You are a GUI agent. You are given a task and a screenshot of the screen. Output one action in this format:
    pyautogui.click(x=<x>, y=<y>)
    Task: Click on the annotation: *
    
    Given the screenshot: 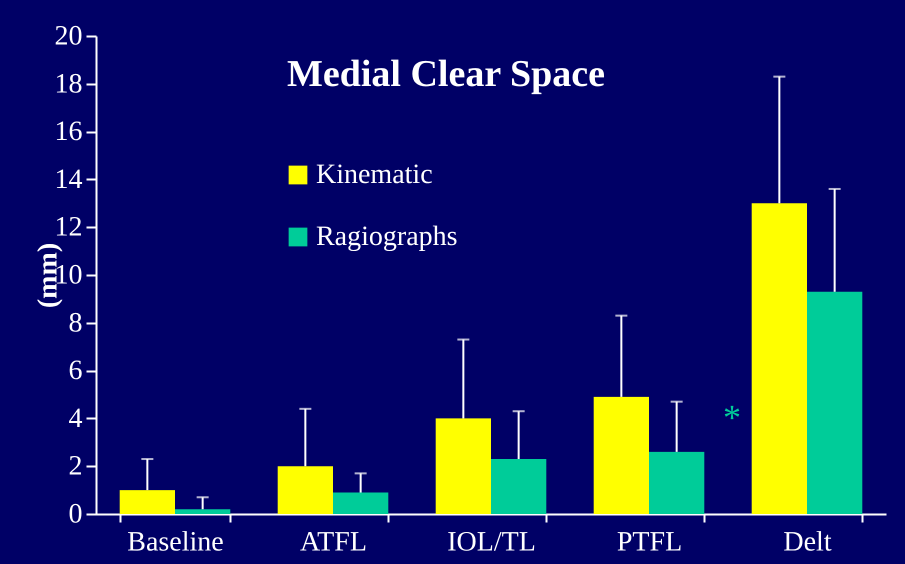 What is the action you would take?
    pyautogui.click(x=732, y=417)
    